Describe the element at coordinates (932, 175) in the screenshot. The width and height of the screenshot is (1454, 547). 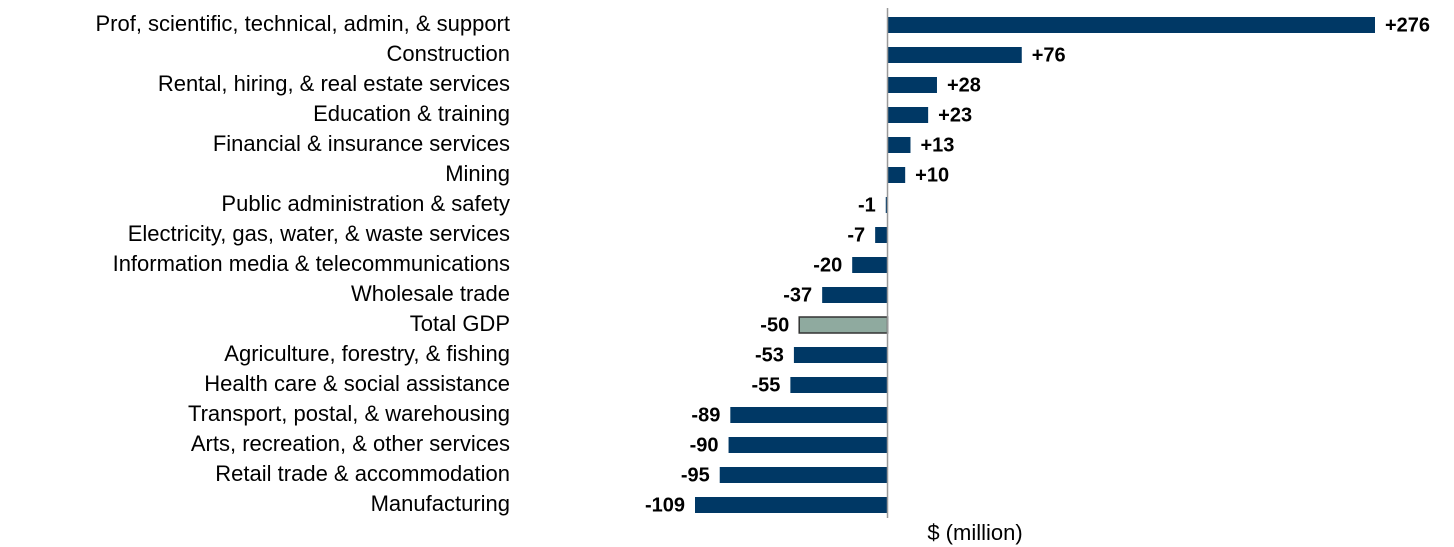
I see `value-label: +10` at that location.